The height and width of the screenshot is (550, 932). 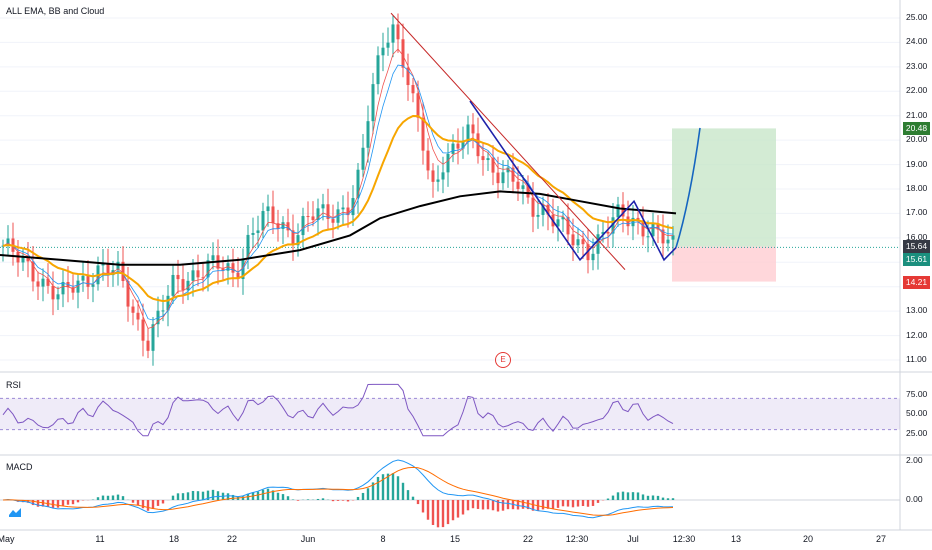 What do you see at coordinates (338, 228) in the screenshot?
I see `ema-slow` at bounding box center [338, 228].